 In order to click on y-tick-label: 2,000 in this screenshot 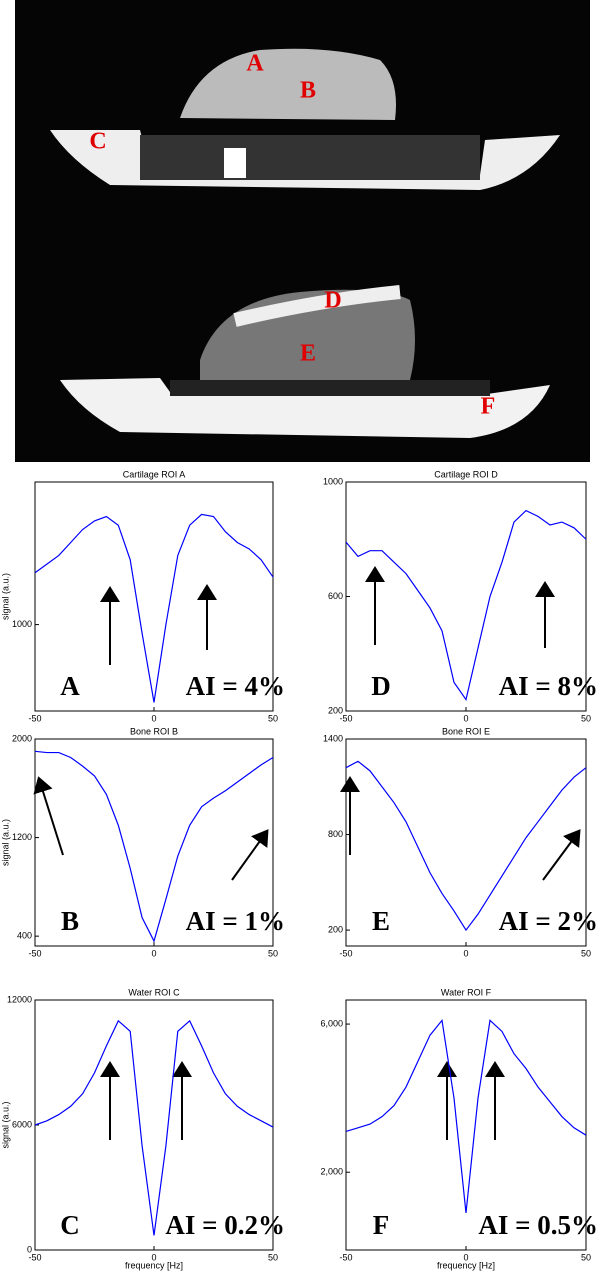, I will do `click(331, 1172)`.